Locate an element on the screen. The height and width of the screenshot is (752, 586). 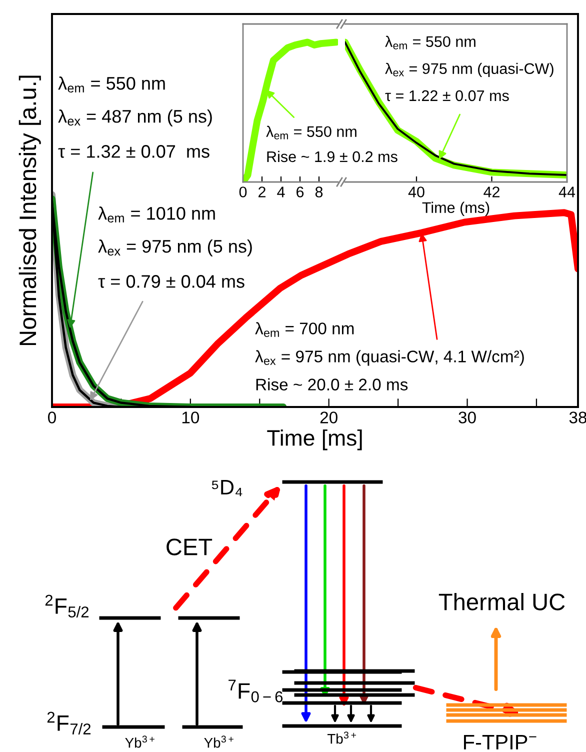
text: $^{2}$F$_{7/2}$ is located at coordinates (69, 723).